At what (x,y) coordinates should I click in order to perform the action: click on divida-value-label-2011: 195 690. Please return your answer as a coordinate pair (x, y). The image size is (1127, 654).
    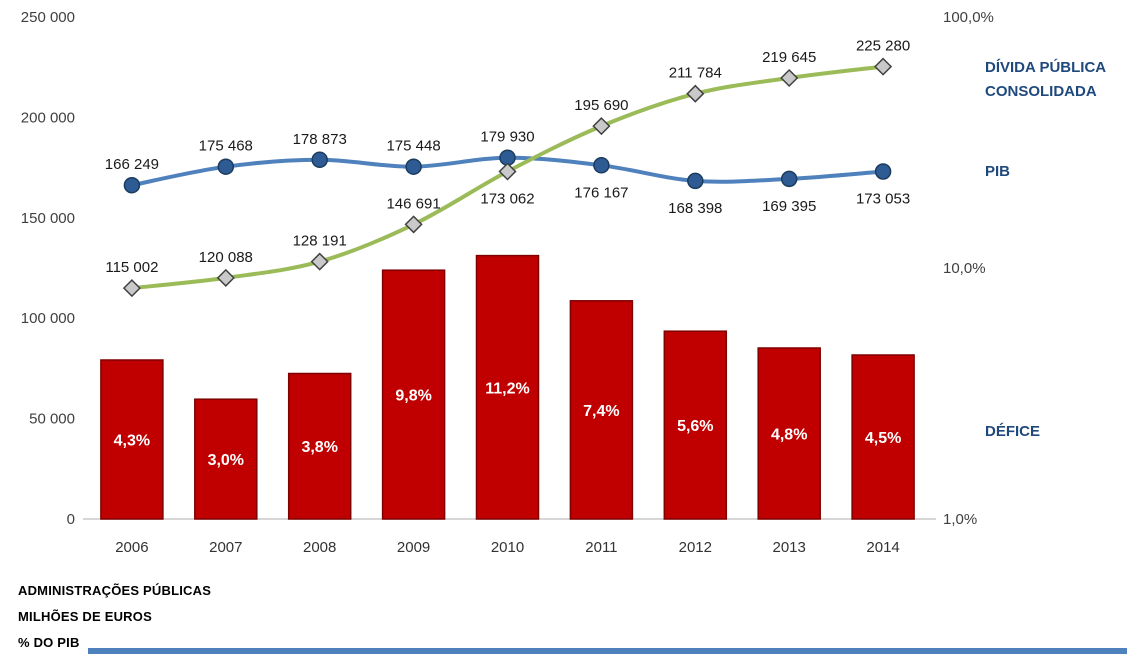
    Looking at the image, I should click on (601, 105).